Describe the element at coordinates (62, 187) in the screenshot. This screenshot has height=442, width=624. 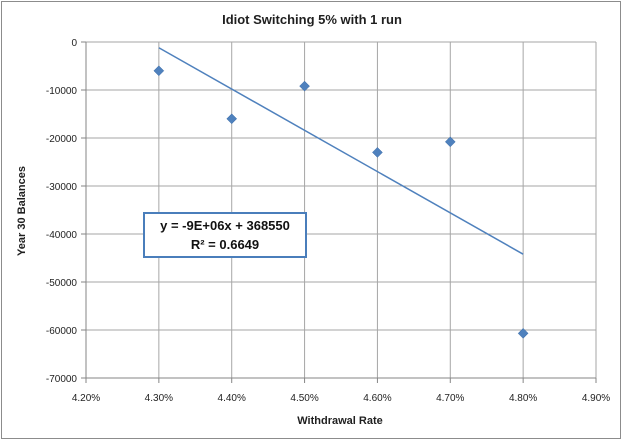
I see `y-tick-label: -30000` at that location.